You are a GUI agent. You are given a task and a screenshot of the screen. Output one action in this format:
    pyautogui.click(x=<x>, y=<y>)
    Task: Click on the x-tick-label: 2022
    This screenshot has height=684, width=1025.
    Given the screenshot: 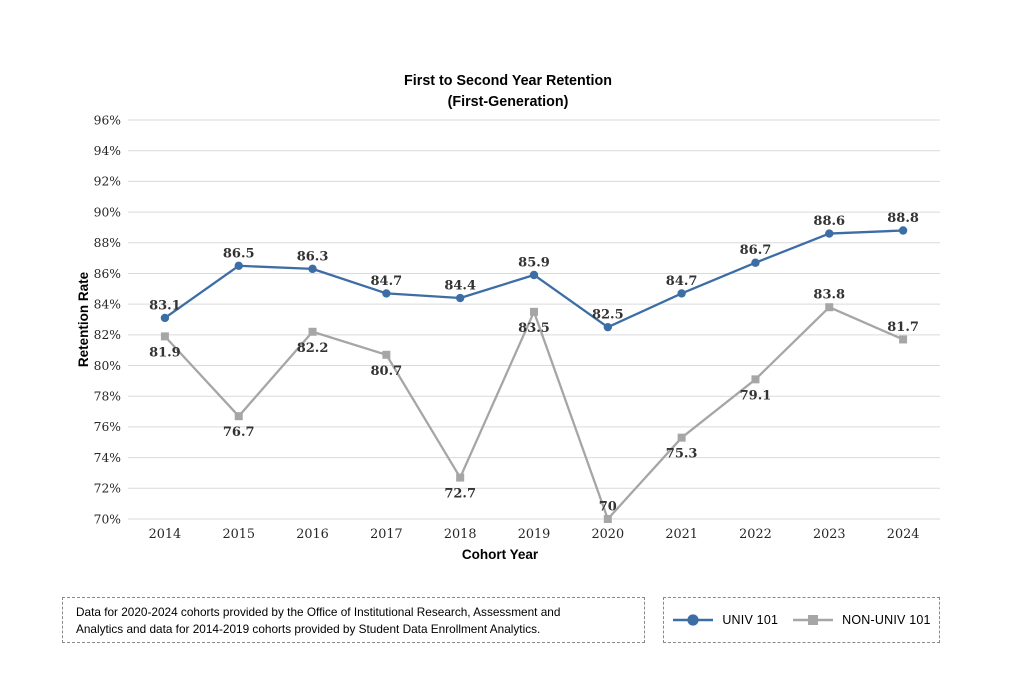 What is the action you would take?
    pyautogui.click(x=755, y=534)
    